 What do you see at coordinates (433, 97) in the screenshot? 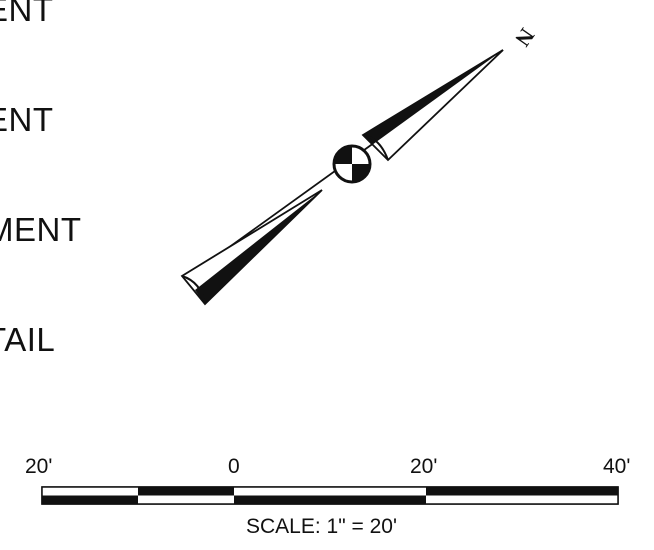
I see `arrow-head-upper-fill` at bounding box center [433, 97].